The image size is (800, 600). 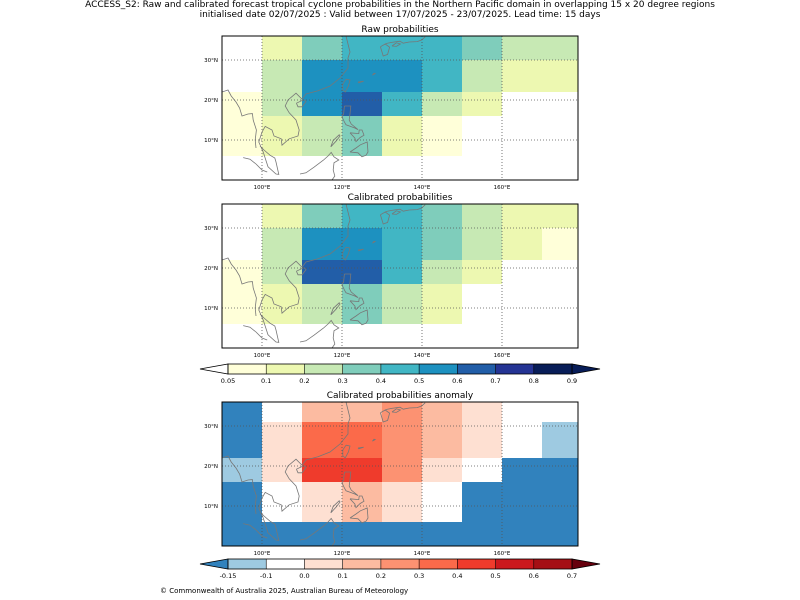 What do you see at coordinates (400, 374) in the screenshot?
I see `probability-colorbar: 0.05 0.1 0.2 0.3 0.4 0.5 0.6 0.7 0.8 0.9` at bounding box center [400, 374].